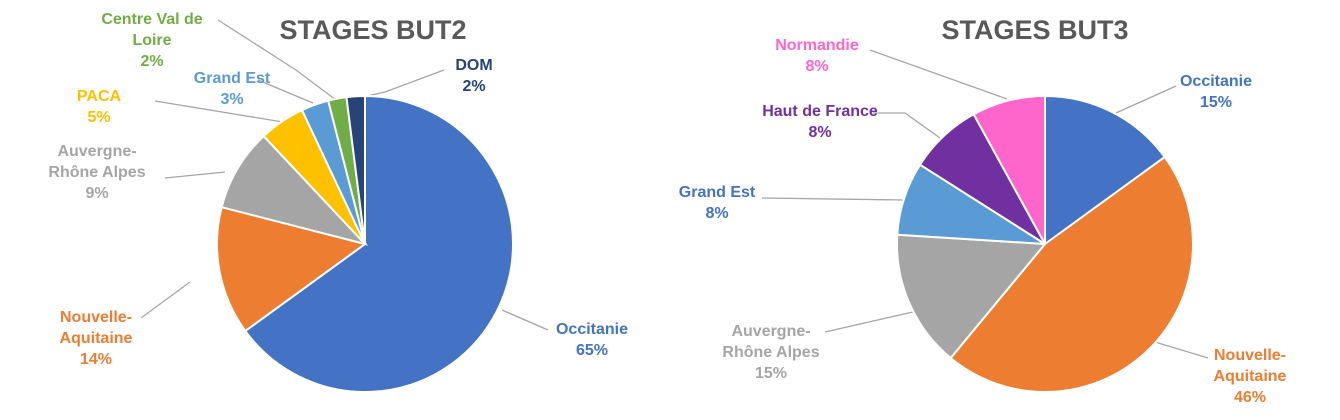  What do you see at coordinates (96, 193) in the screenshot?
I see `slice-value-label: 9%` at bounding box center [96, 193].